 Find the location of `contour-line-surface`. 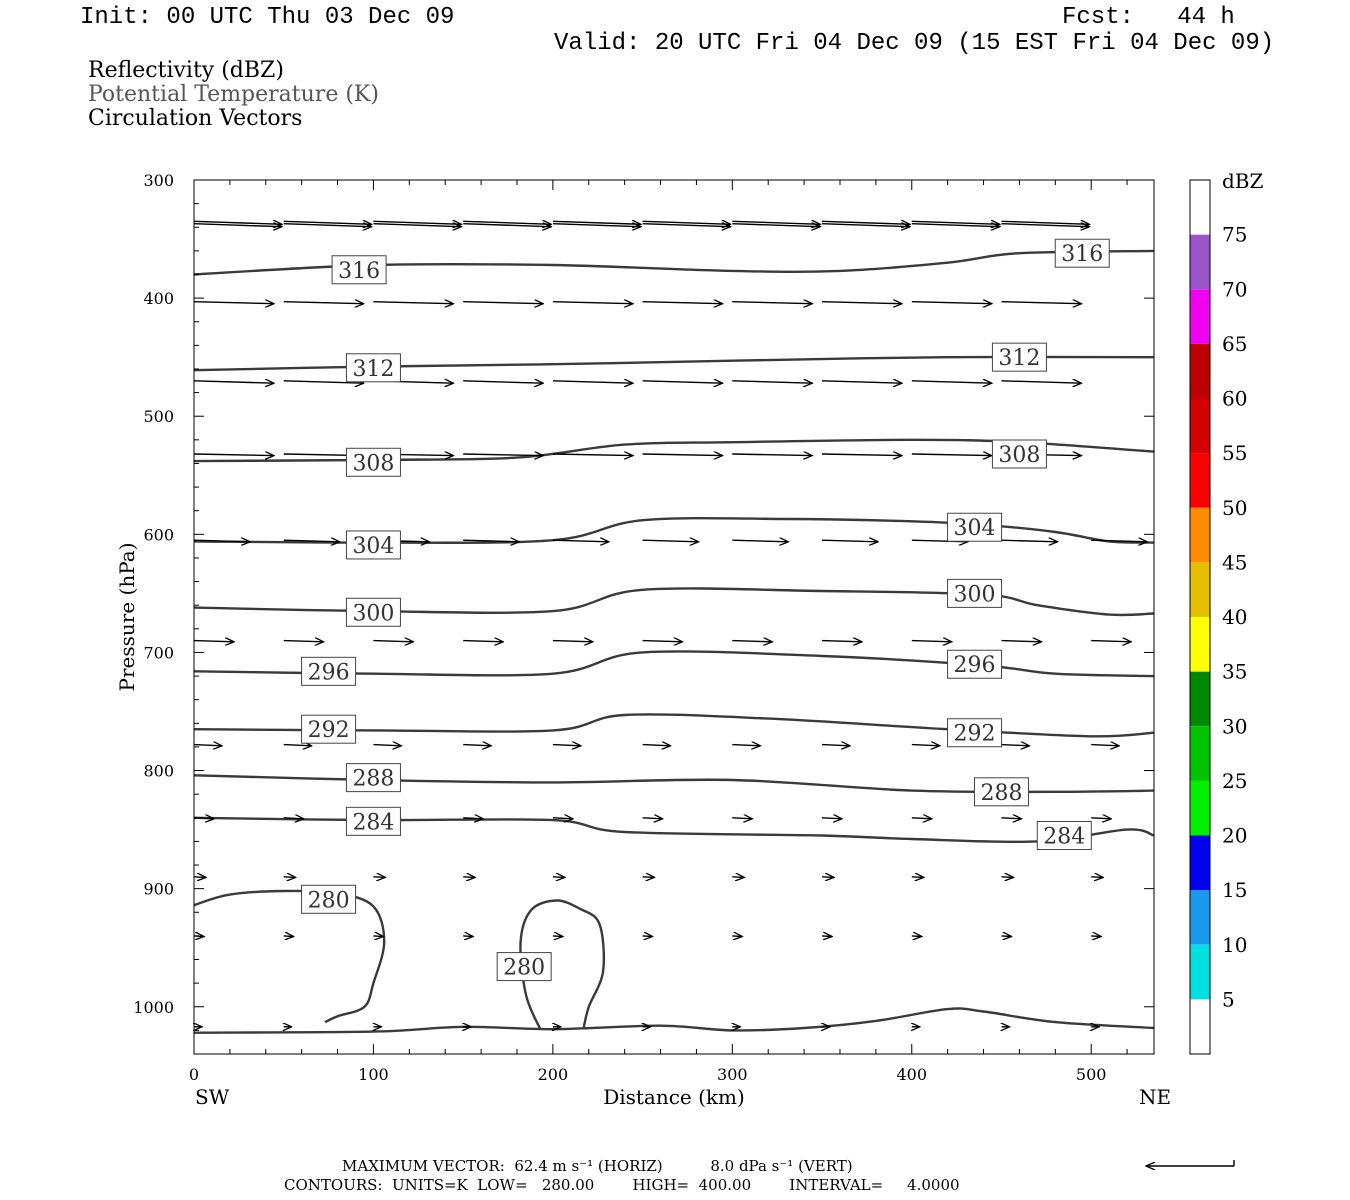

contour-line-surface is located at coordinates (674, 1020).